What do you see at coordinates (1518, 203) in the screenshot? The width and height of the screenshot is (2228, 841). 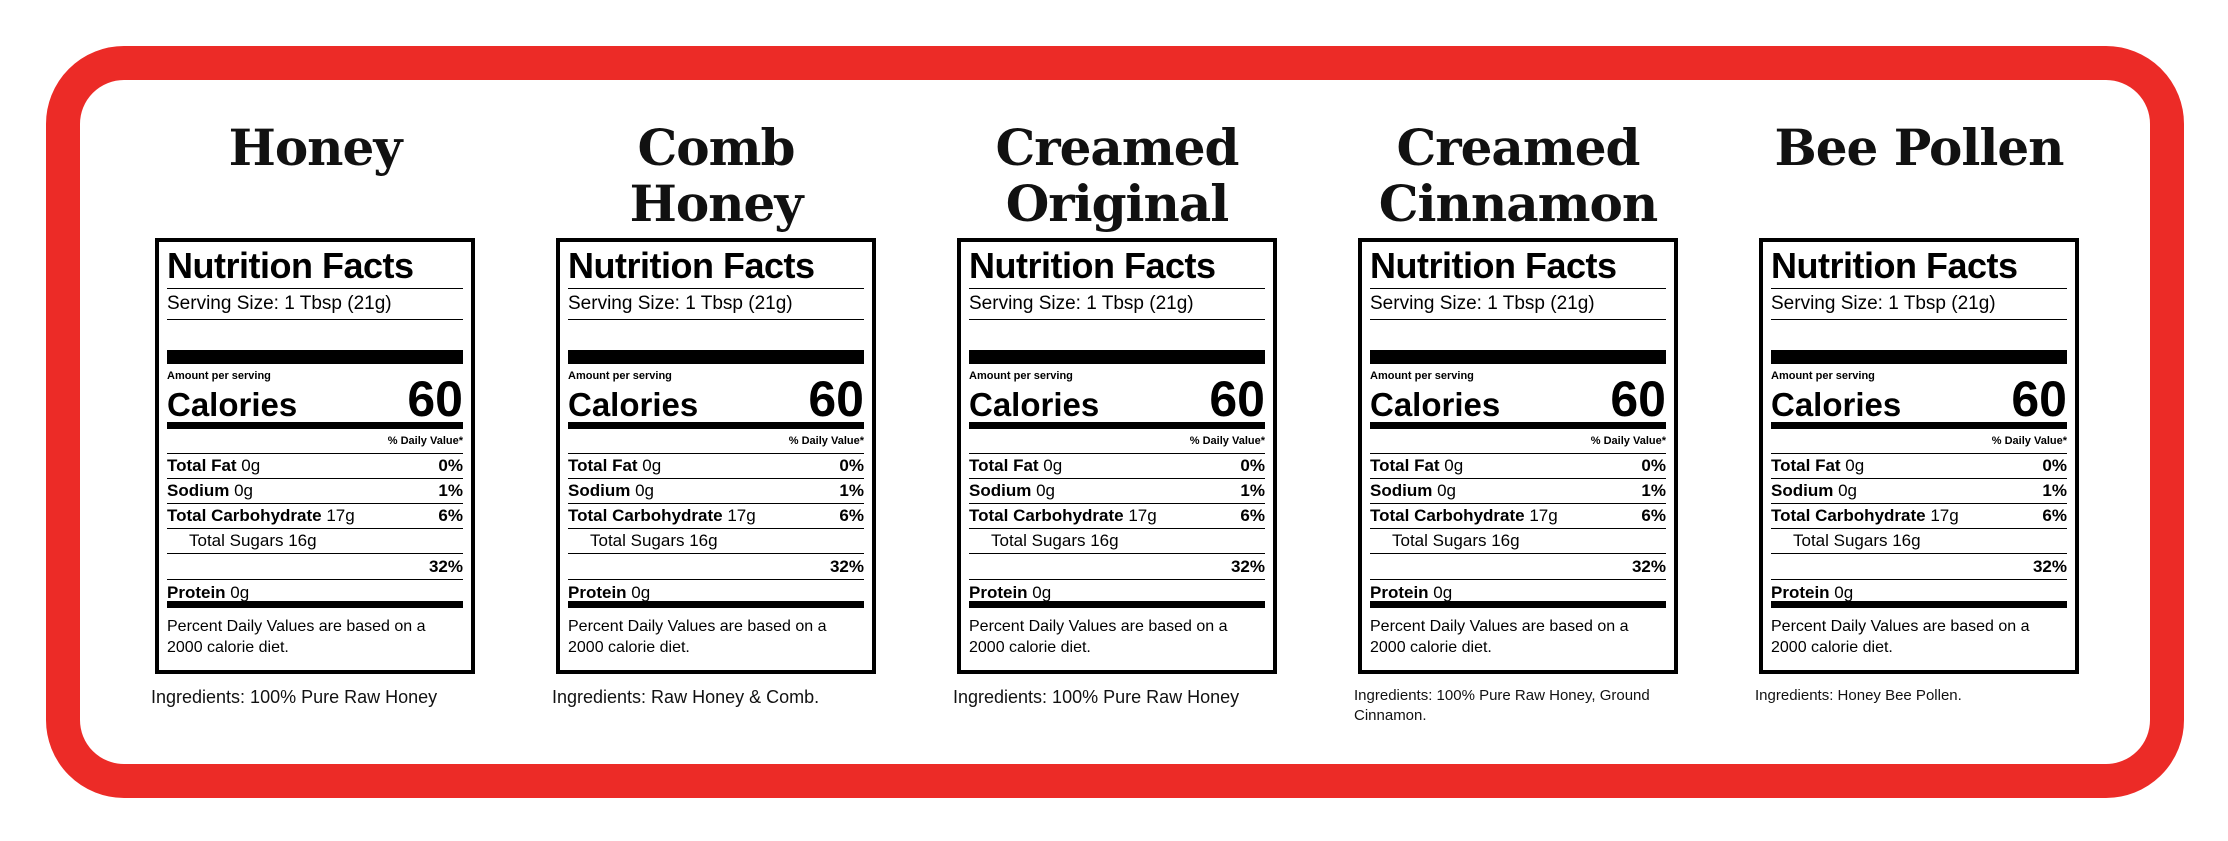 I see `title-line-2: Cinnamon` at bounding box center [1518, 203].